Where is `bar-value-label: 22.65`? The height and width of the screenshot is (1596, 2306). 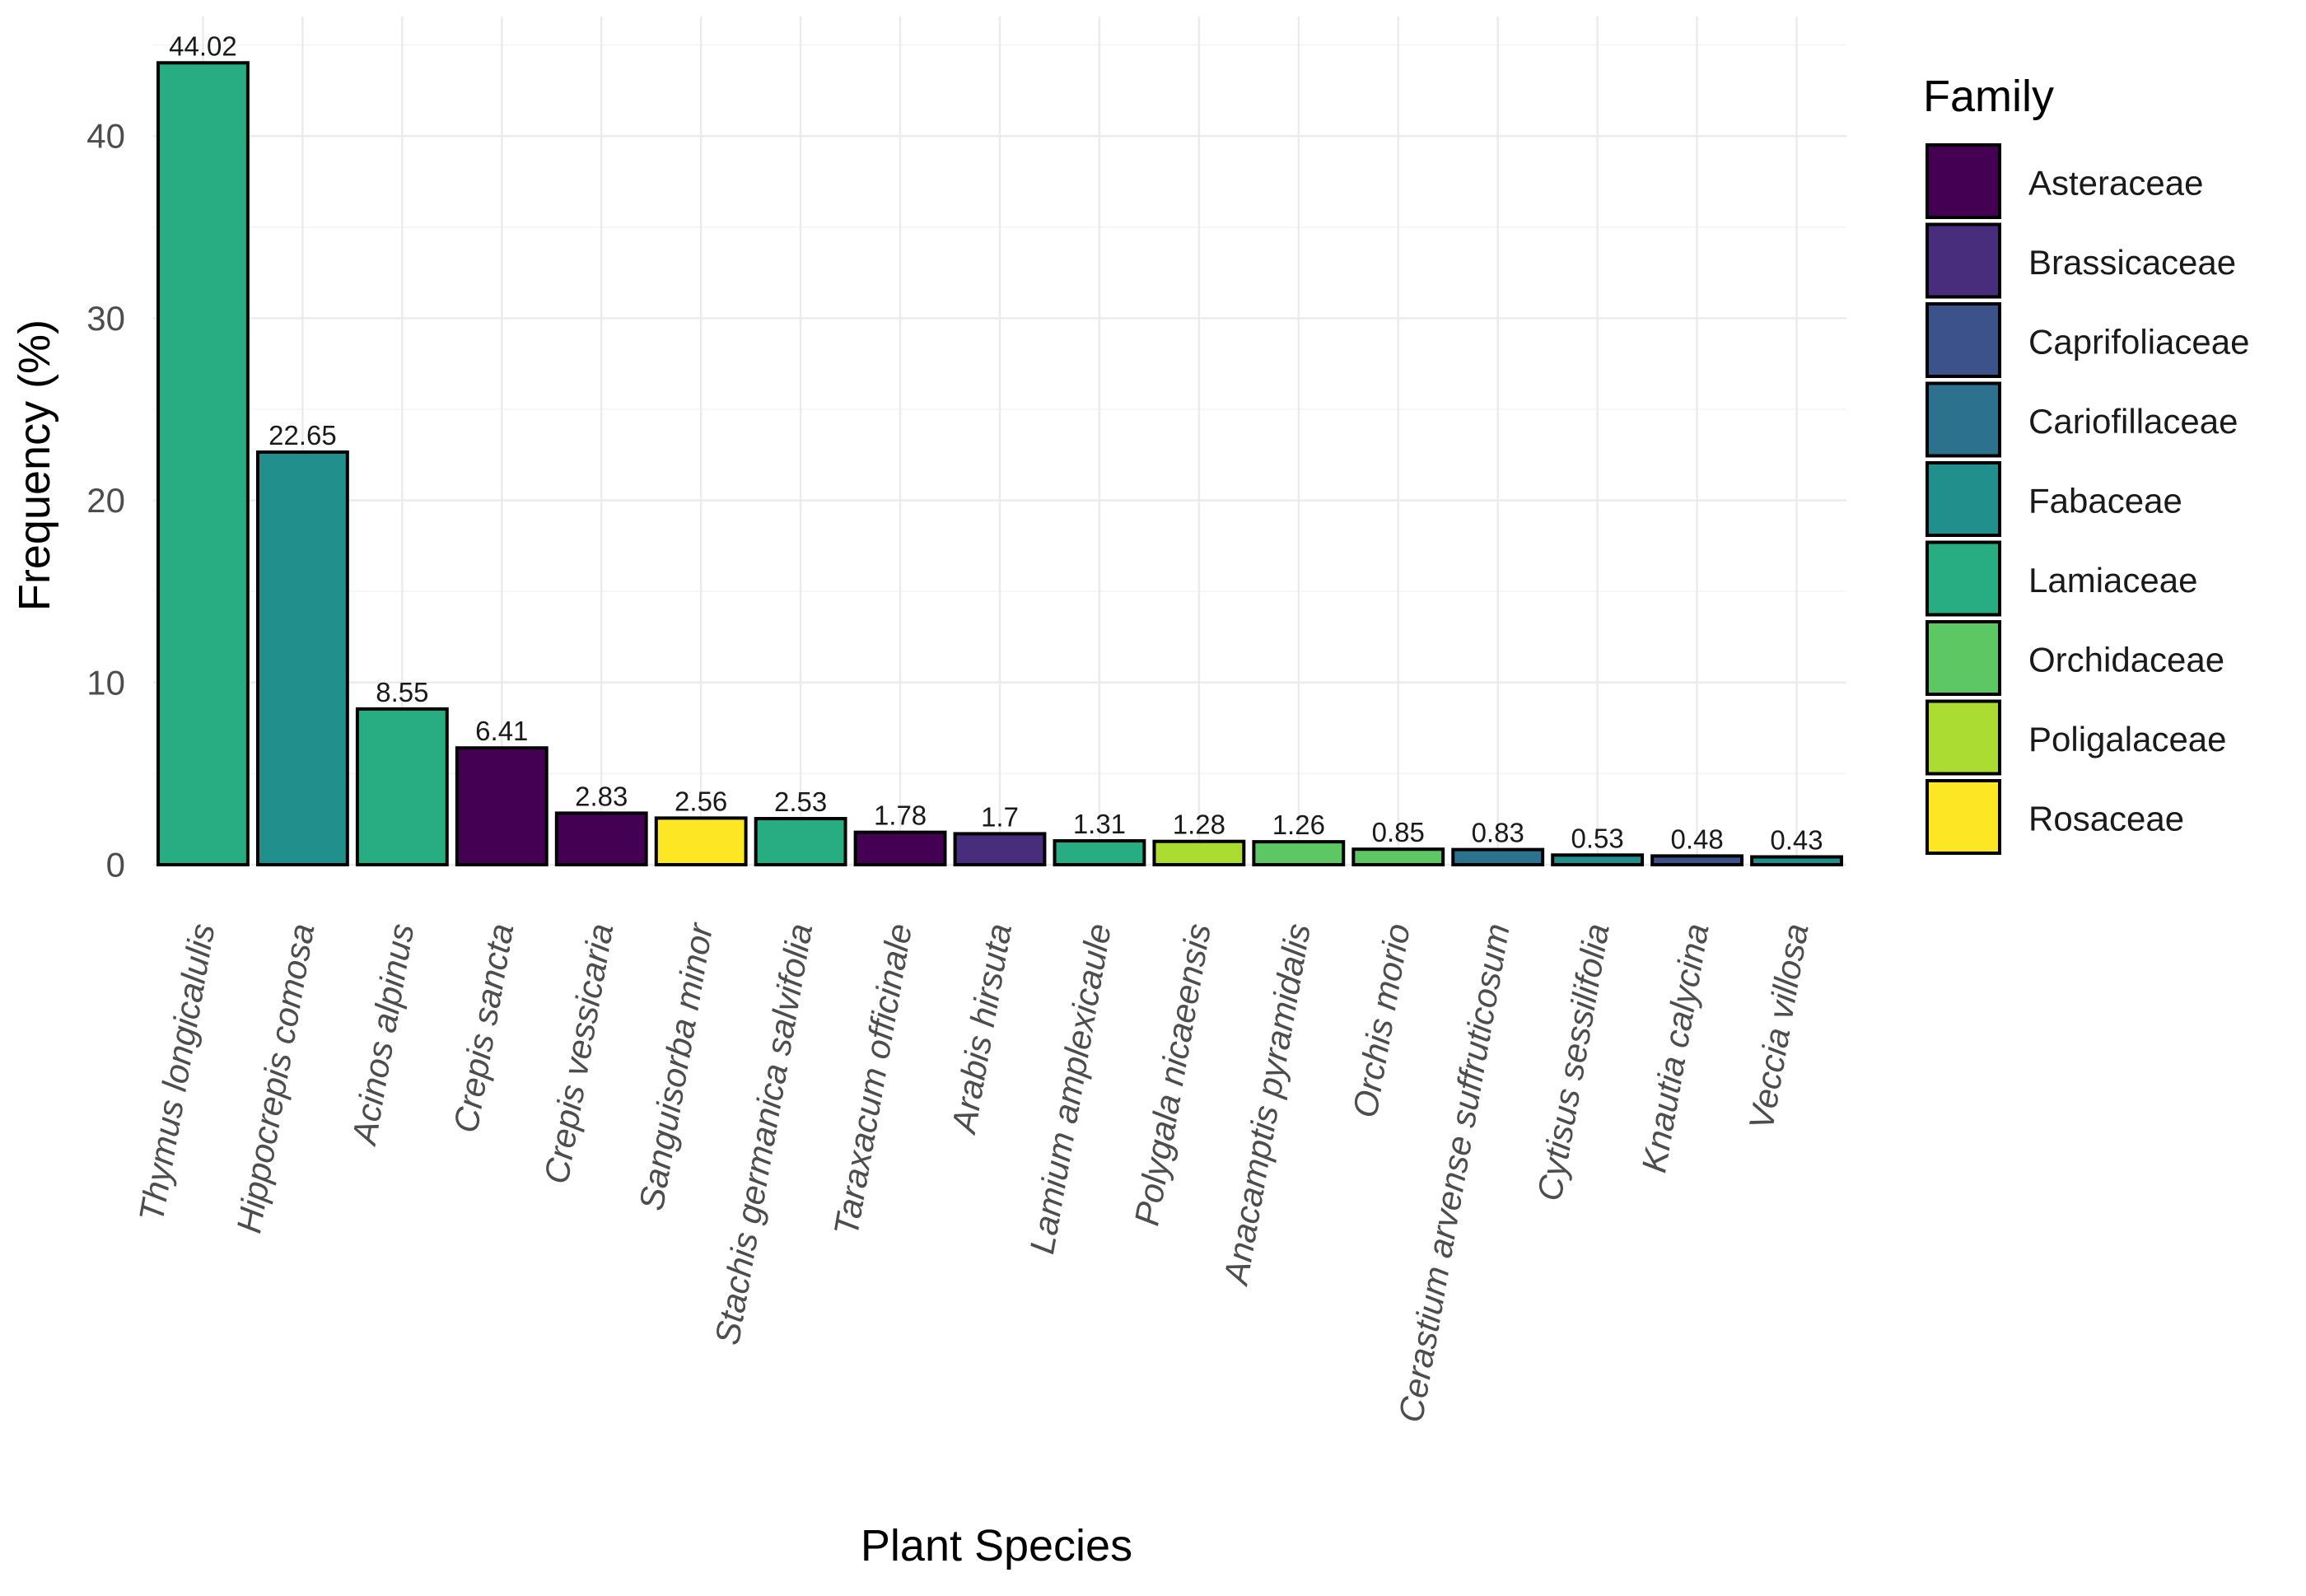 bar-value-label: 22.65 is located at coordinates (302, 435).